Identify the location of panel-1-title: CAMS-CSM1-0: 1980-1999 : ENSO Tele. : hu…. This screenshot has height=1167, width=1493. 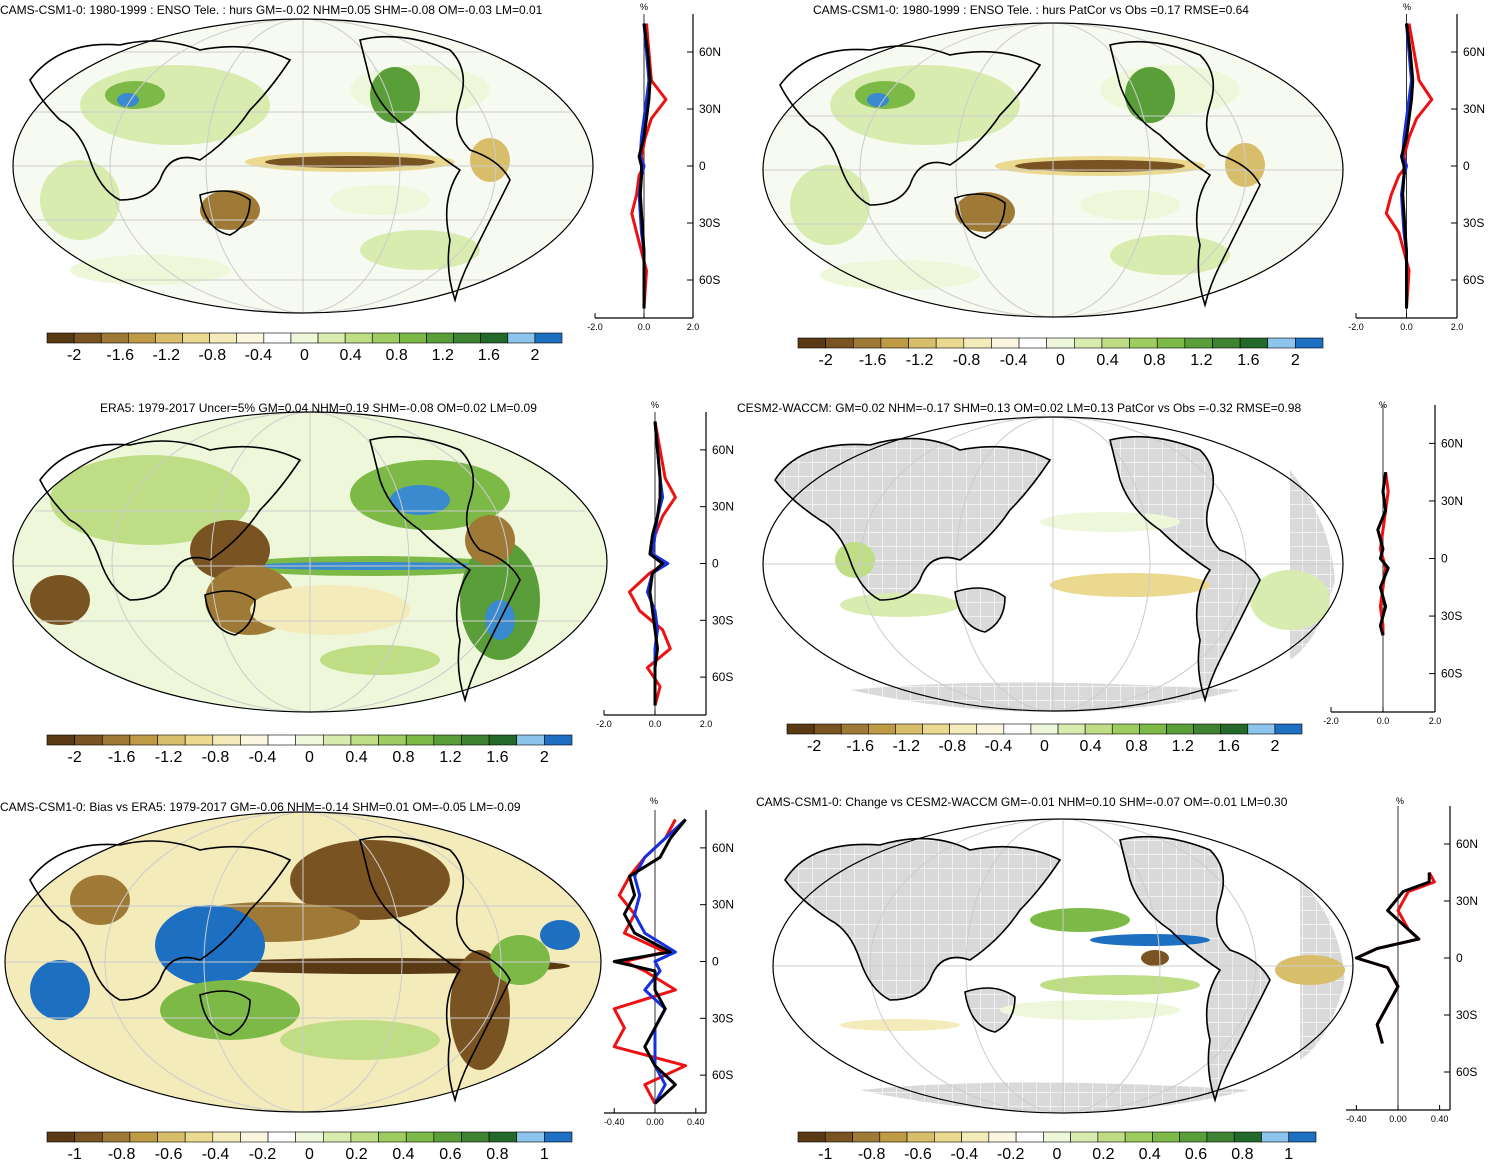
(271, 10).